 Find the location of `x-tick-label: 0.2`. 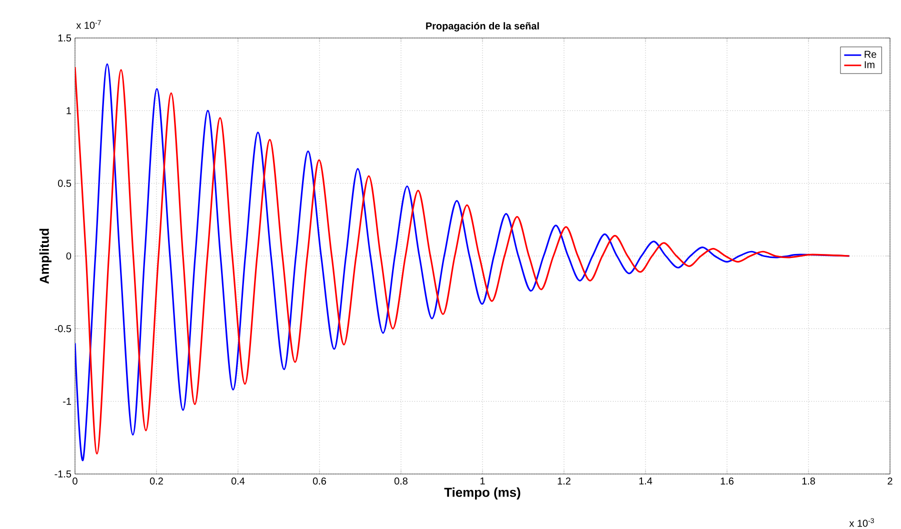

x-tick-label: 0.2 is located at coordinates (156, 481).